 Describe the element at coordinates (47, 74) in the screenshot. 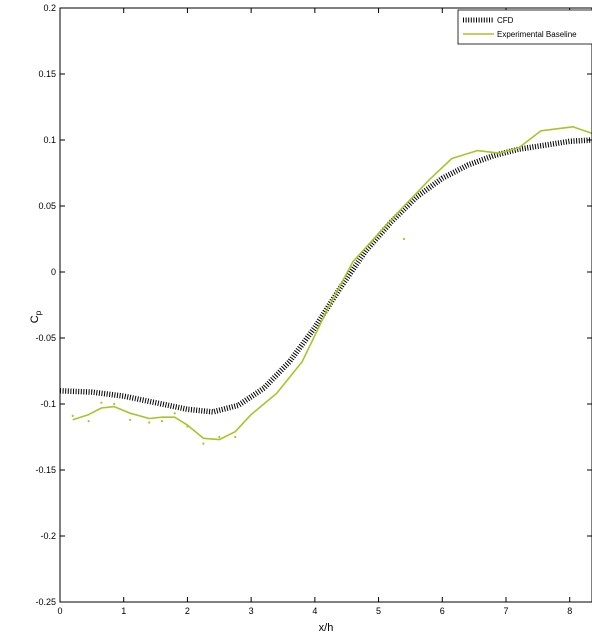

I see `y-tick-label: 0.15` at that location.